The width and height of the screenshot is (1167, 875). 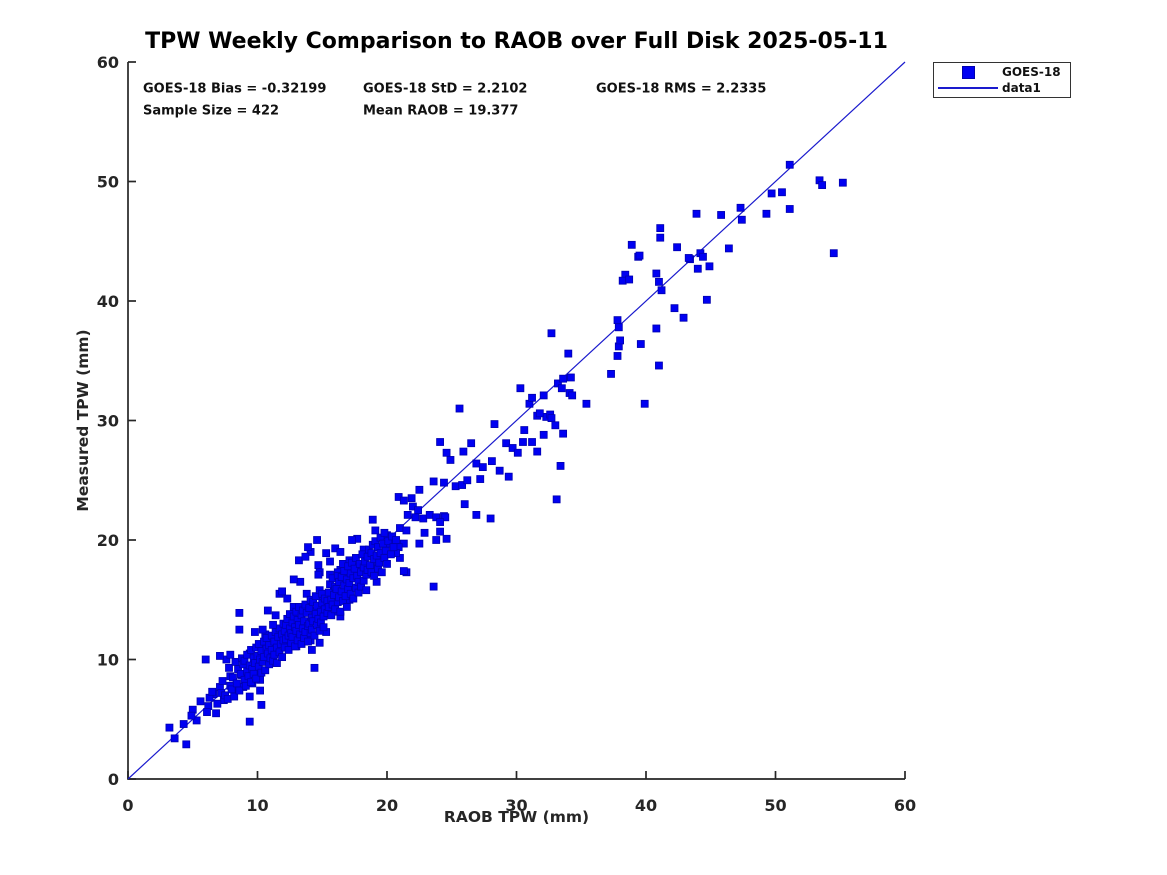 I want to click on legend-entry-goes18: GOES-18, so click(x=1002, y=72).